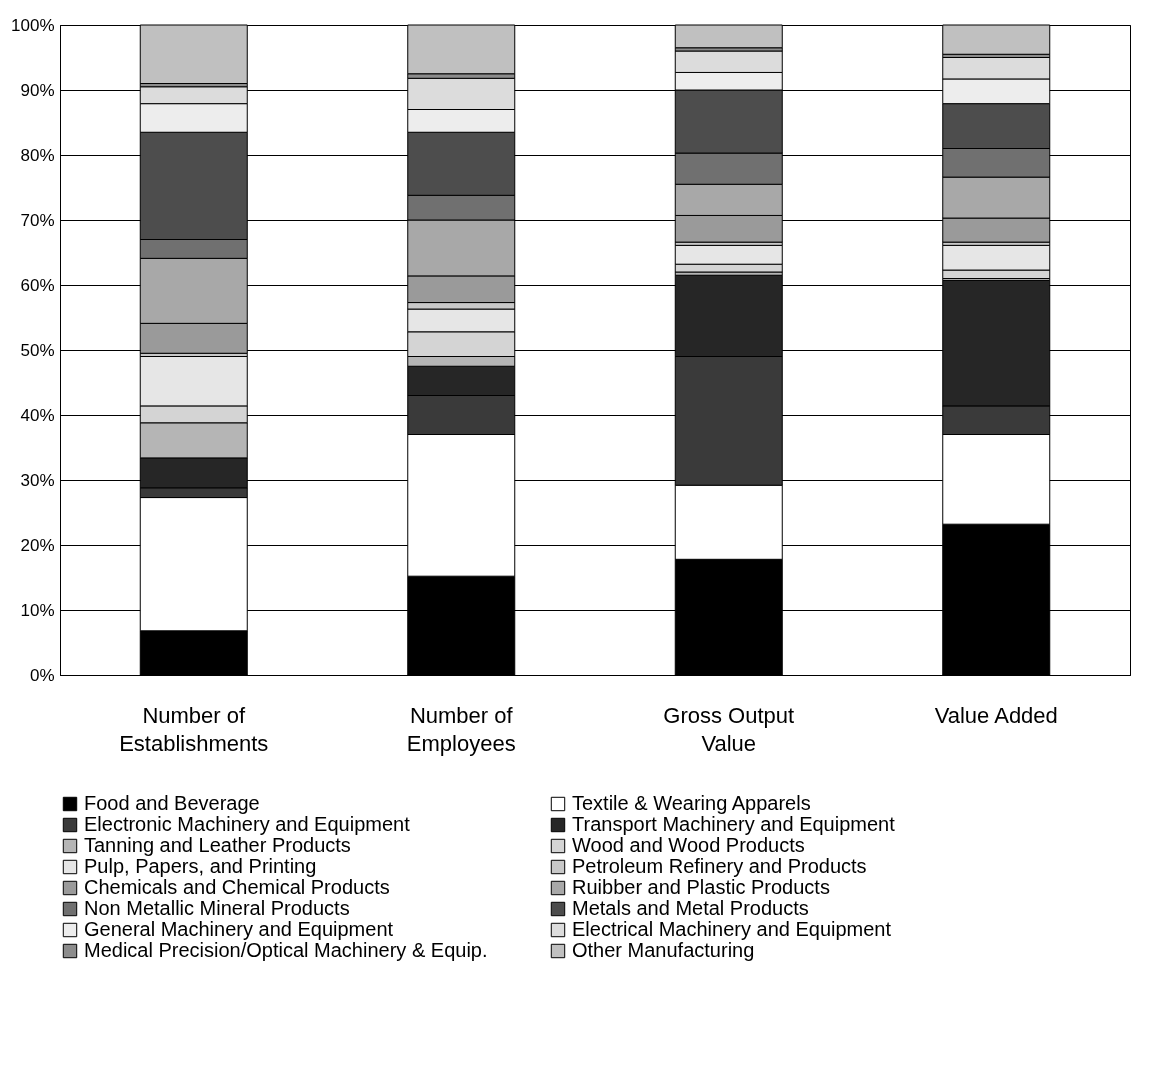  What do you see at coordinates (42, 675) in the screenshot?
I see `y-tick-label: 0%` at bounding box center [42, 675].